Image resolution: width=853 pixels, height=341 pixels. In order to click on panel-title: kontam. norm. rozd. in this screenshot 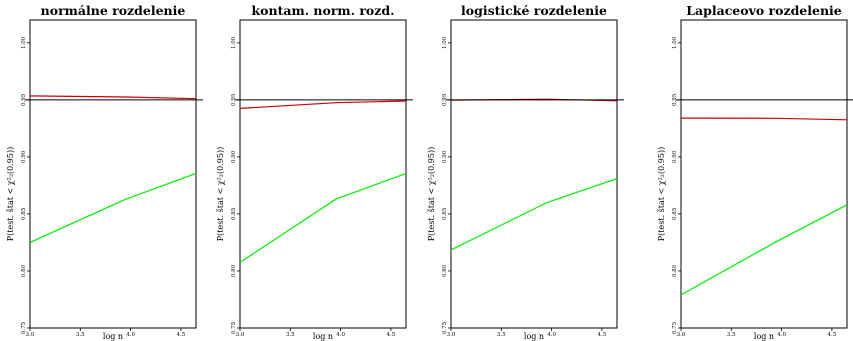, I will do `click(323, 10)`.